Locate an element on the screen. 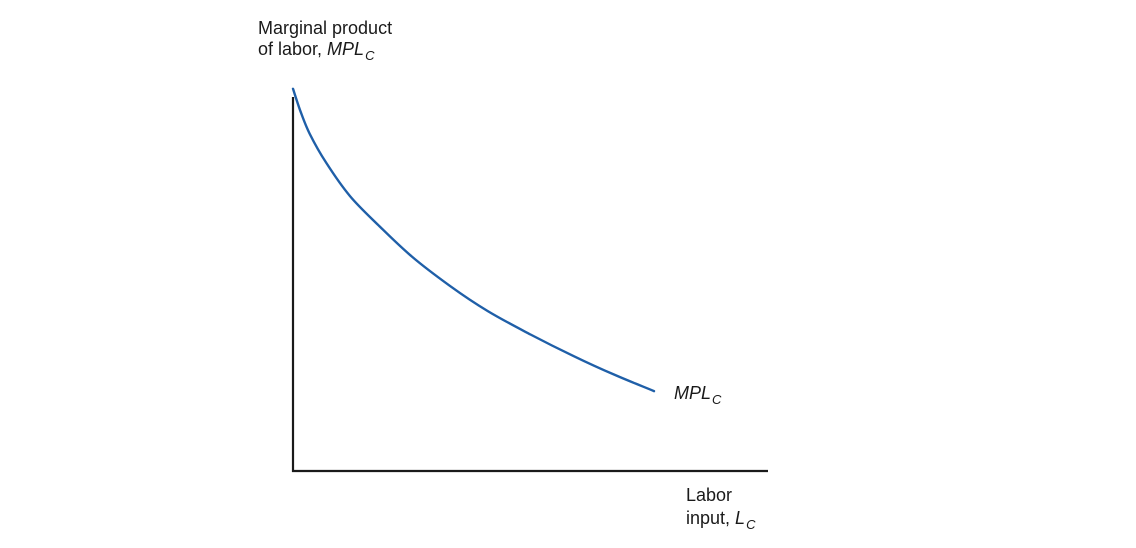 Image resolution: width=1136 pixels, height=548 pixels. y-axis-variable-subscript: C is located at coordinates (370, 55).